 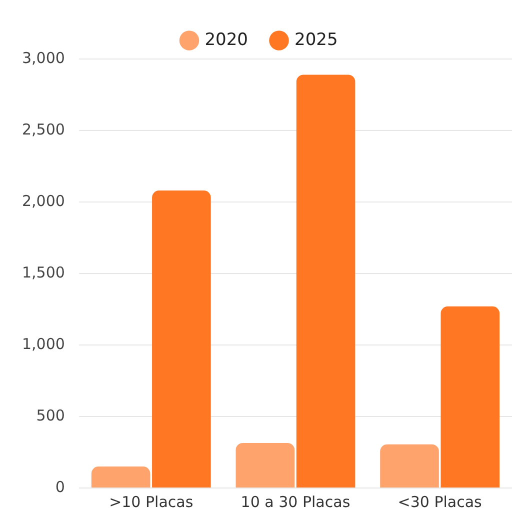 What do you see at coordinates (440, 501) in the screenshot?
I see `x-tick-label: <30 Placas` at bounding box center [440, 501].